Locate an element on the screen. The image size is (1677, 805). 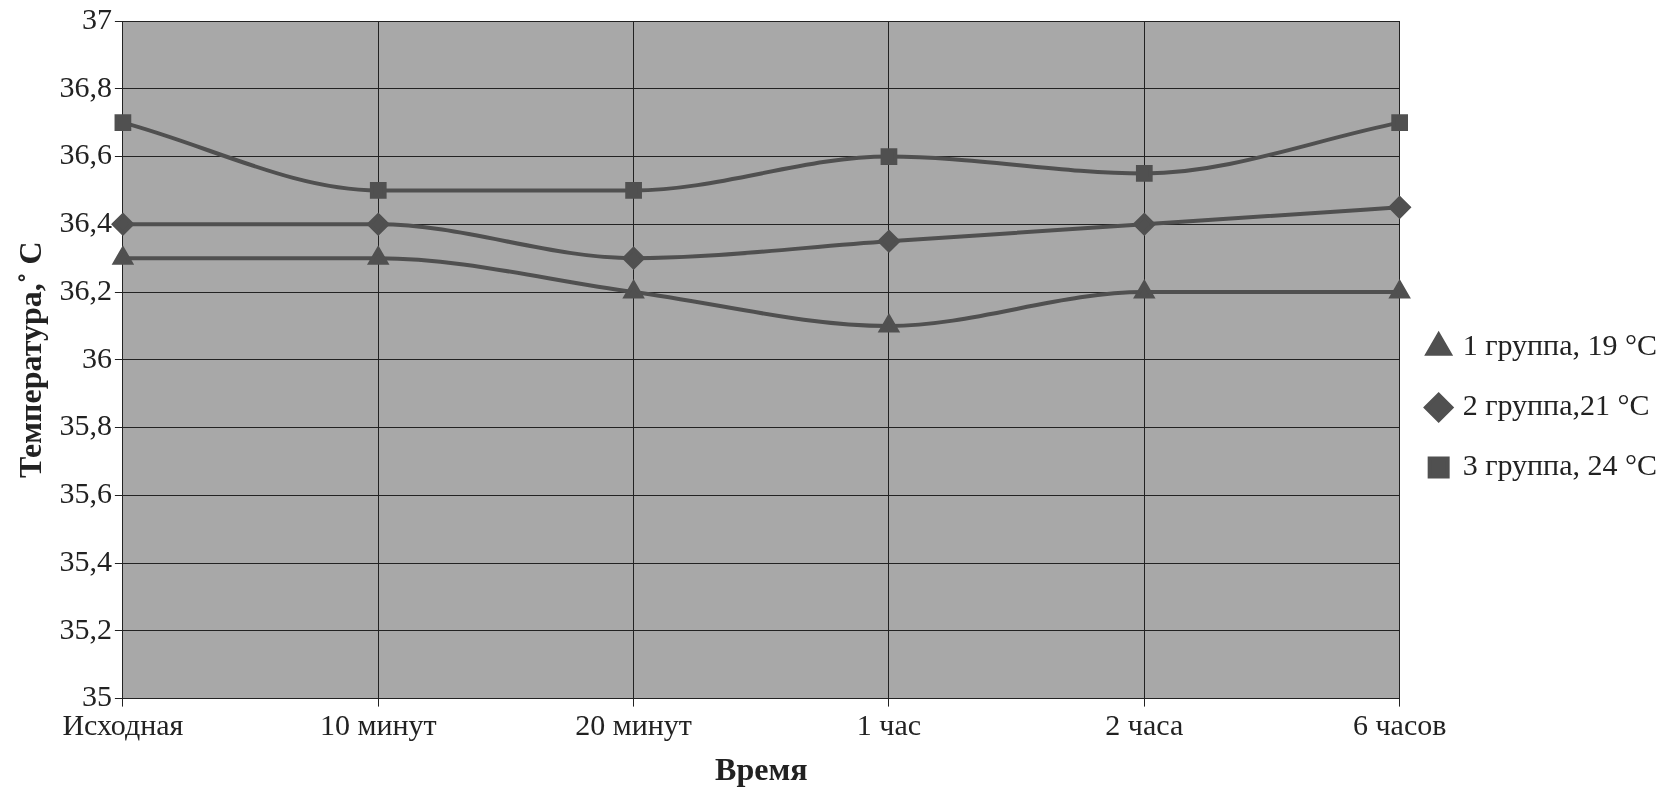
y-tick-label: 35,6 is located at coordinates (85, 493).